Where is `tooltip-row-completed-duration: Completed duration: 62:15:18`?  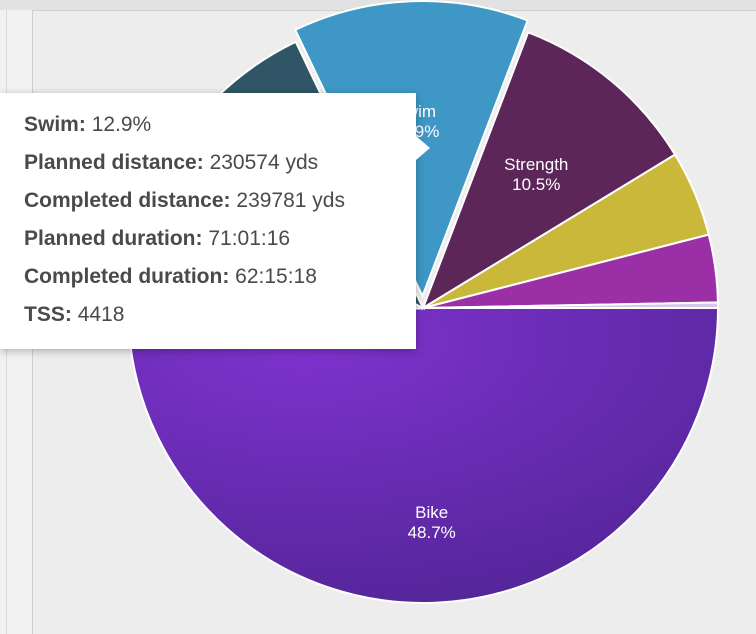 tooltip-row-completed-duration: Completed duration: 62:15:18 is located at coordinates (208, 283).